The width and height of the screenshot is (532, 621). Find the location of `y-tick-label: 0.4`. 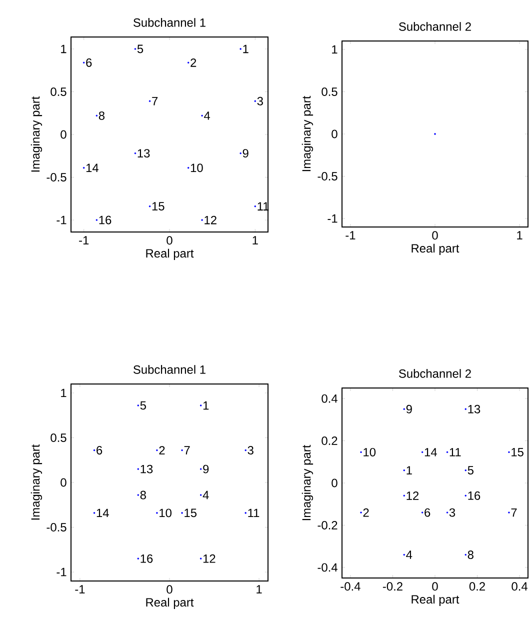

y-tick-label: 0.4 is located at coordinates (330, 398).